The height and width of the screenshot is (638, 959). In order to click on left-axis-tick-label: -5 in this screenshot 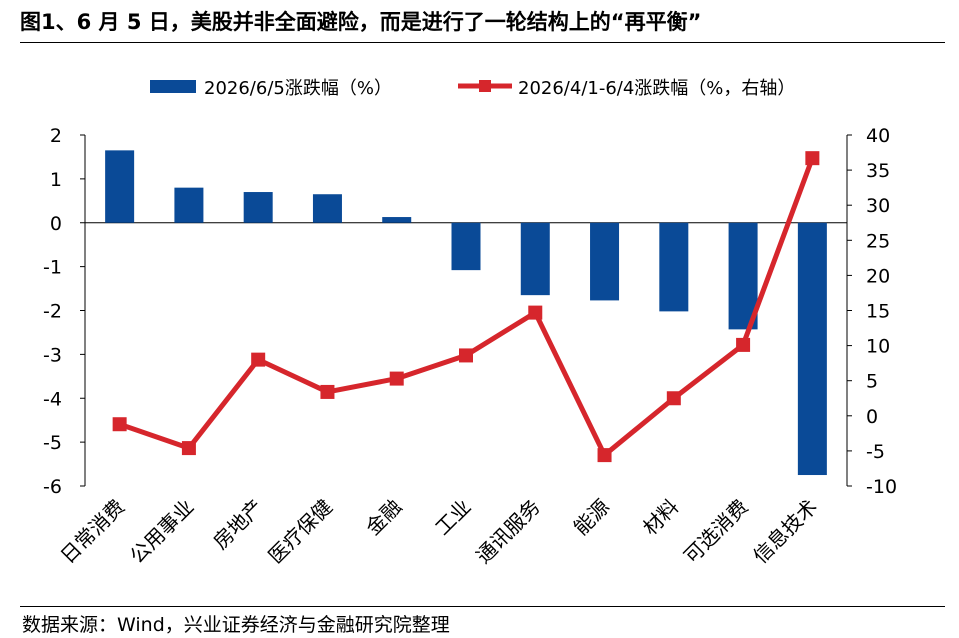, I will do `click(52, 443)`.